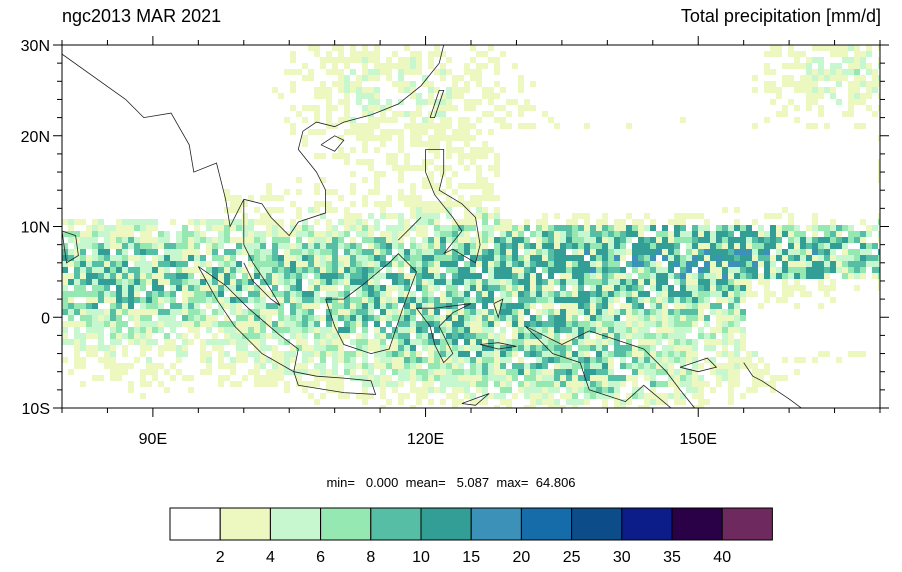  What do you see at coordinates (698, 365) in the screenshot?
I see `coastline` at bounding box center [698, 365].